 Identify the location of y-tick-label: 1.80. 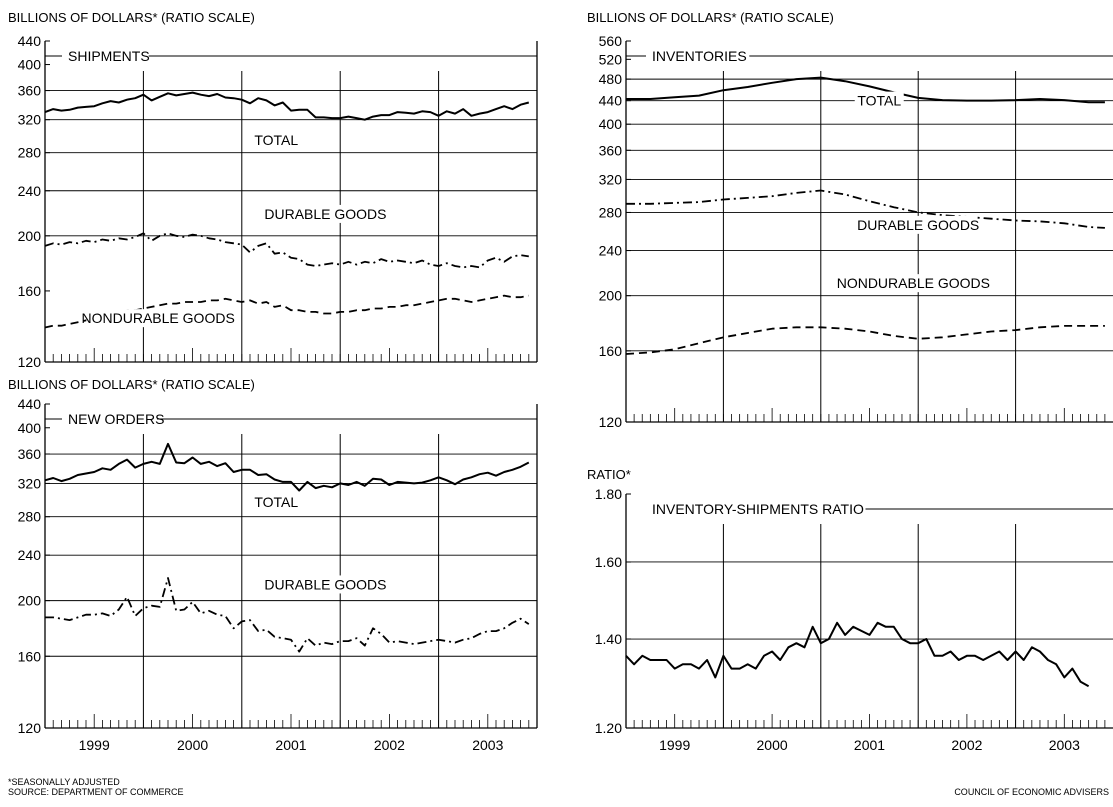
(608, 494).